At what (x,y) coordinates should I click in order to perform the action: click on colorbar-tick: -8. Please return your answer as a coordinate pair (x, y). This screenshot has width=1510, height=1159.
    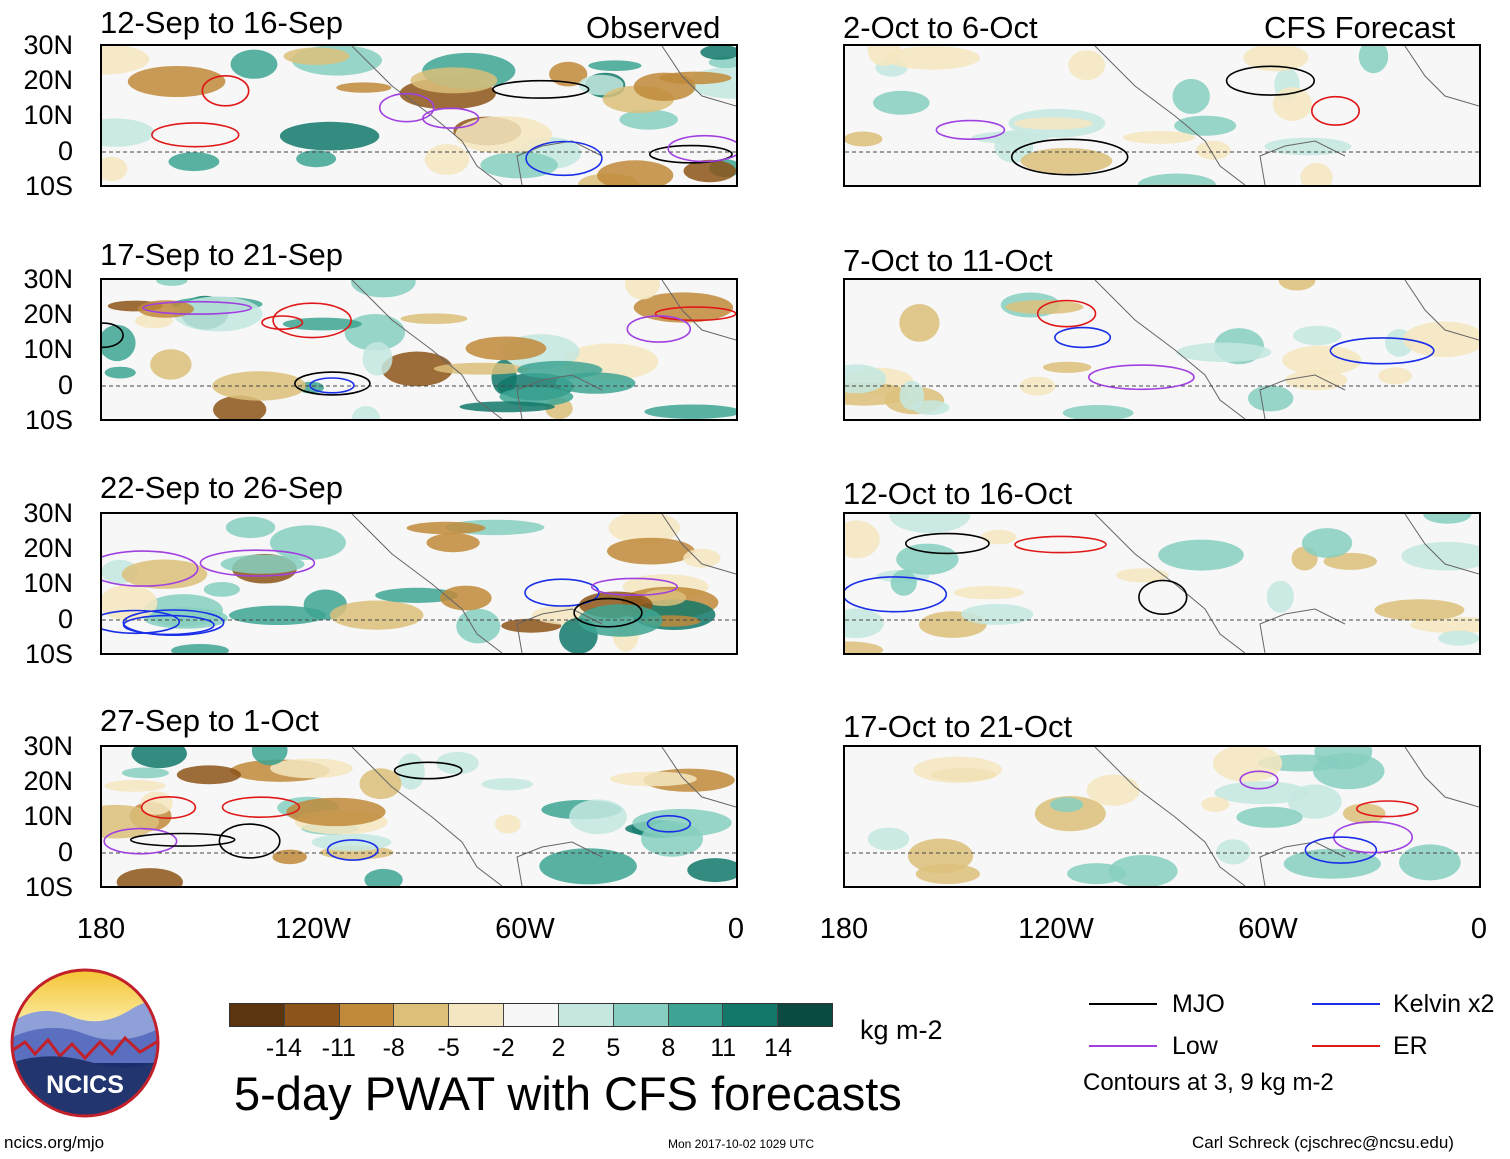
    Looking at the image, I should click on (393, 1048).